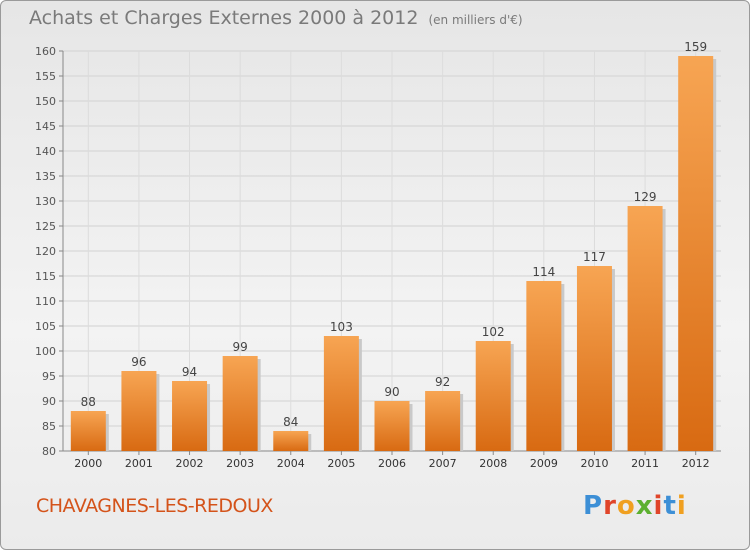 This screenshot has width=750, height=550. What do you see at coordinates (49, 376) in the screenshot?
I see `y-tick-label: 95` at bounding box center [49, 376].